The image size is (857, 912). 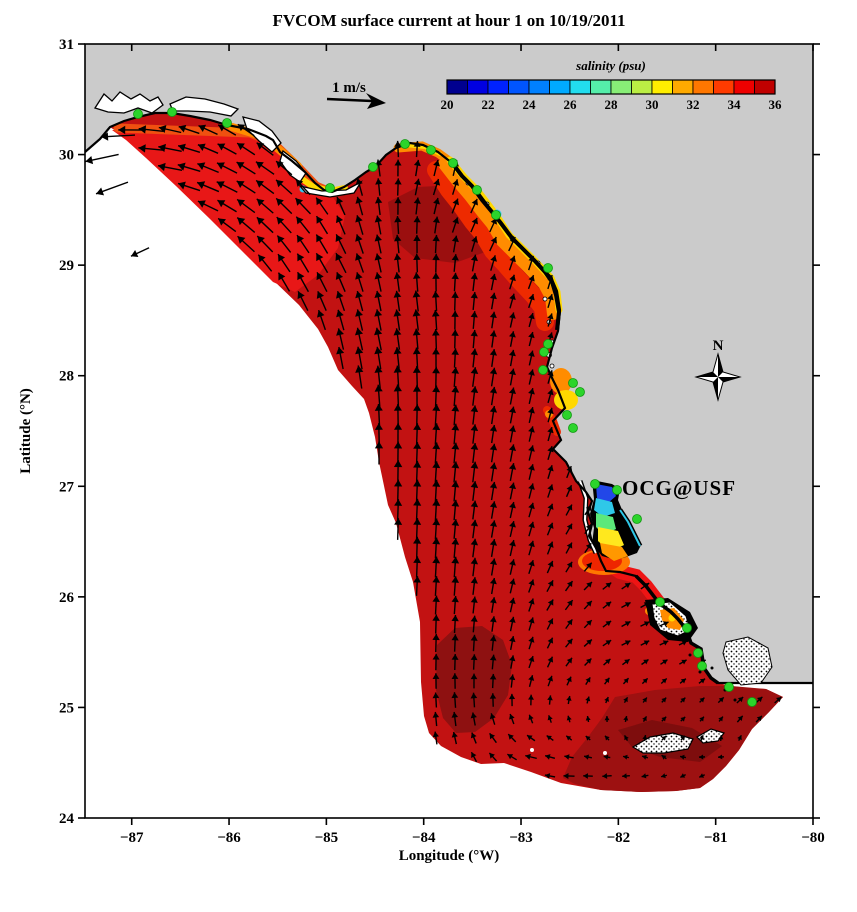 What do you see at coordinates (488, 104) in the screenshot?
I see `colorbar-tick-label: 22` at bounding box center [488, 104].